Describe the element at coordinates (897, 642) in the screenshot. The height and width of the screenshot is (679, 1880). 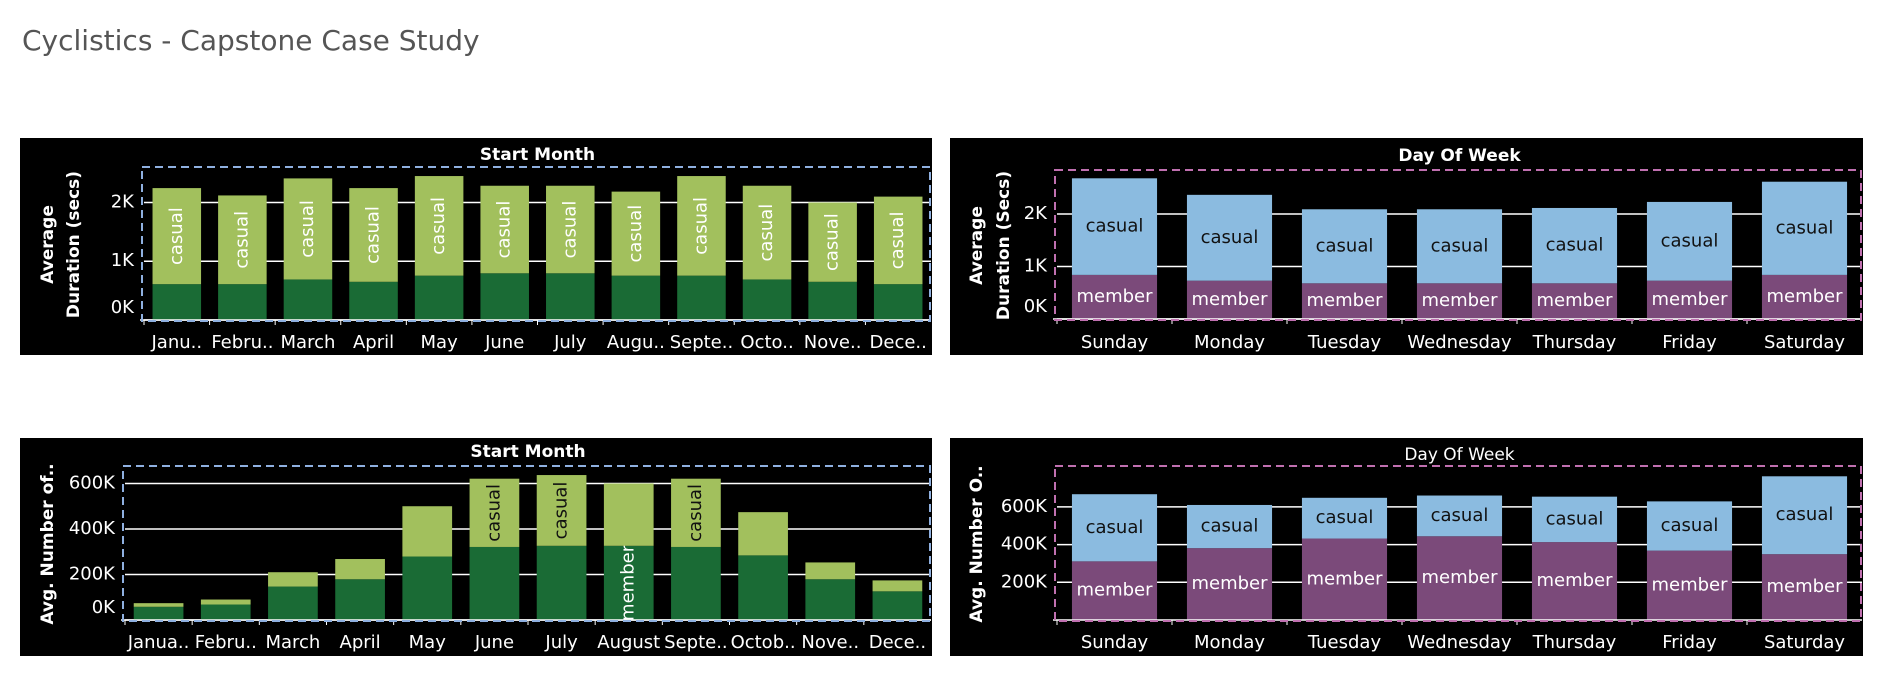
I see `x-tick-label: Dece..` at that location.